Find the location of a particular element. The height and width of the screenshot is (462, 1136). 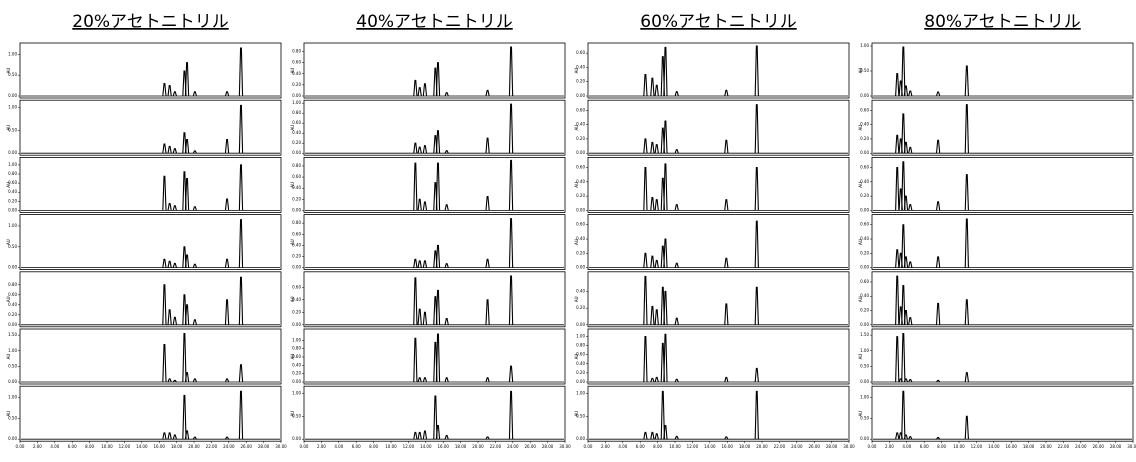

x-tick-label: 6.00 is located at coordinates (356, 446).